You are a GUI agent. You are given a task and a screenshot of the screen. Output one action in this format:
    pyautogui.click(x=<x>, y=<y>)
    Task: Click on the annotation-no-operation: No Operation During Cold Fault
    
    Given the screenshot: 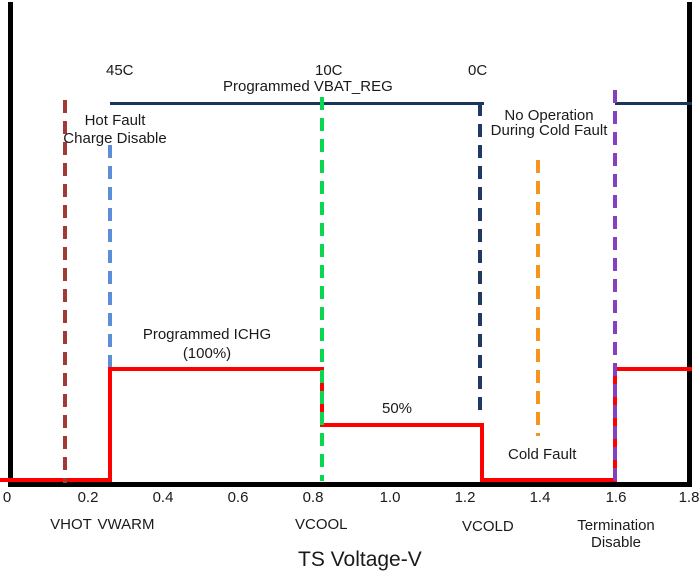 What is the action you would take?
    pyautogui.click(x=549, y=123)
    